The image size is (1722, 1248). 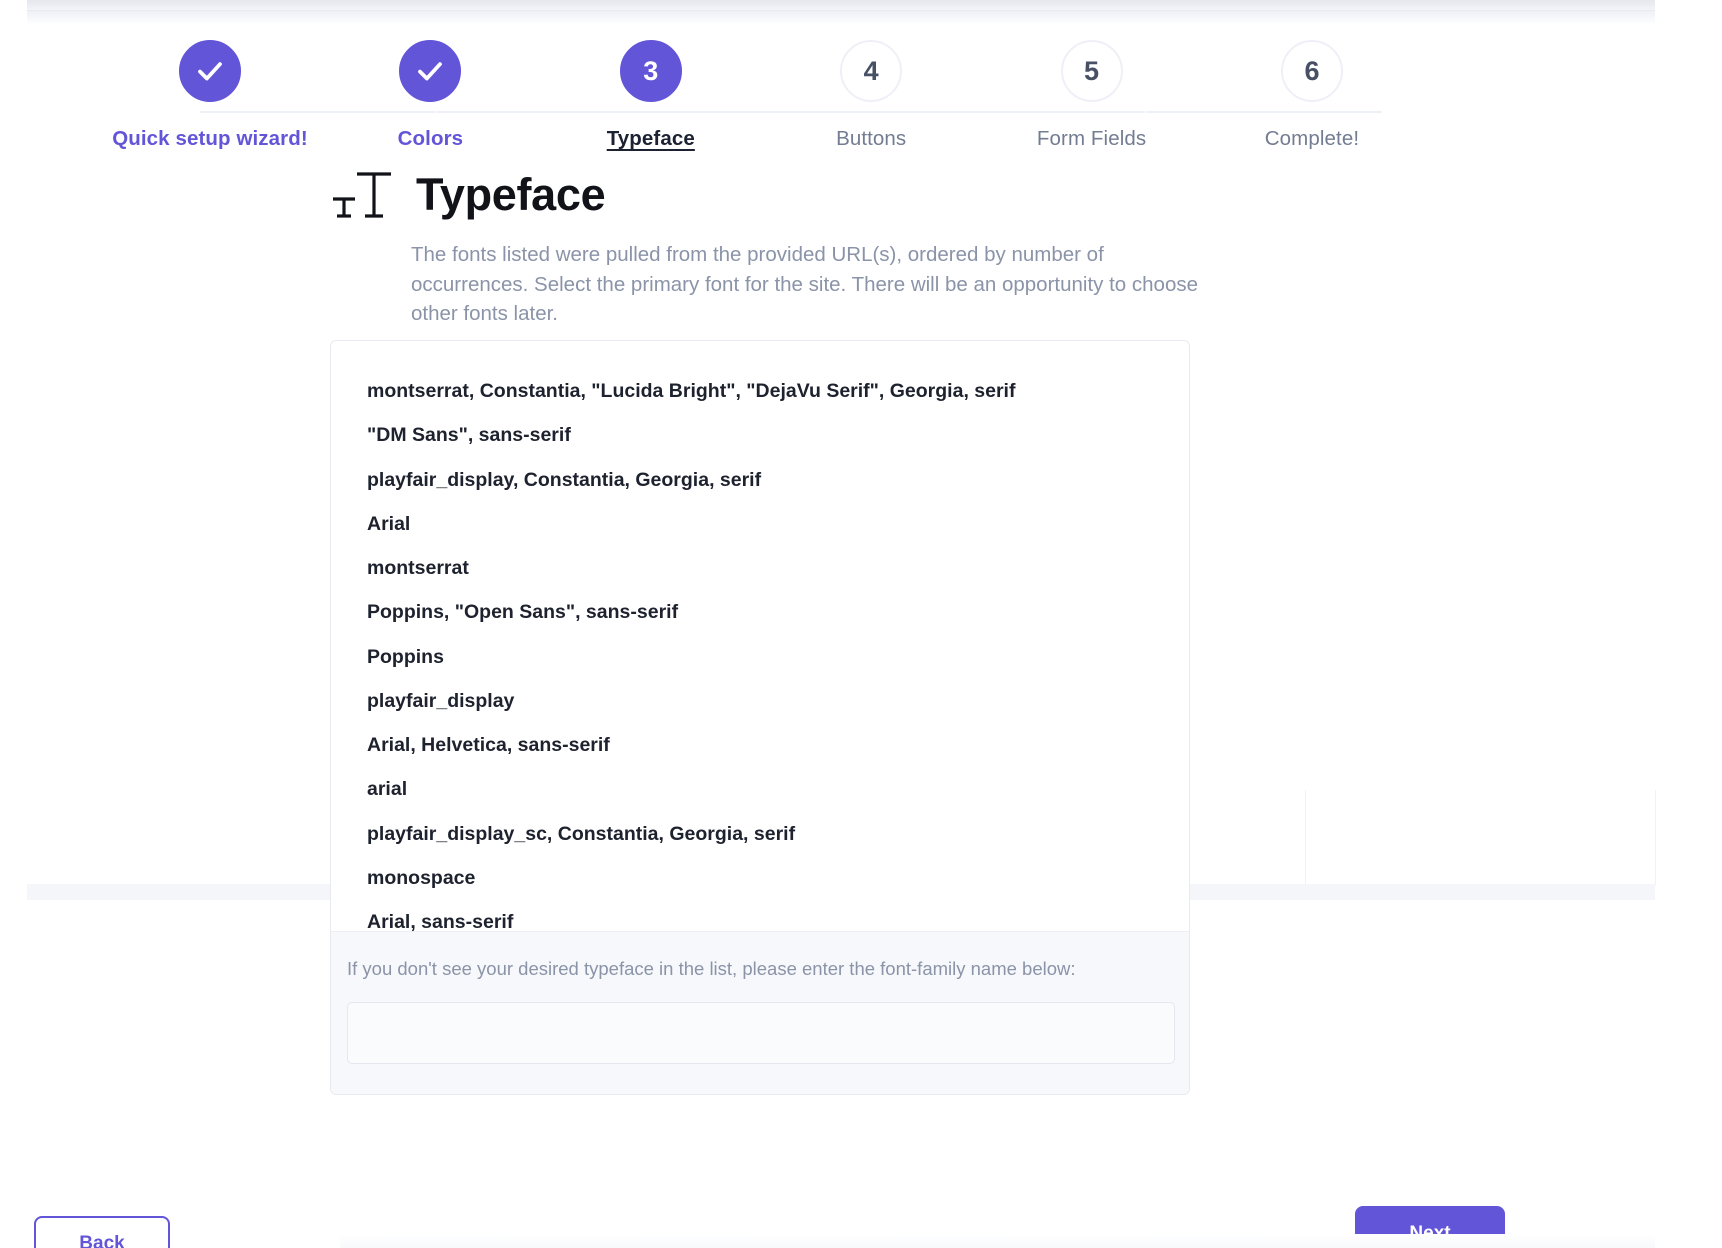 I want to click on step-3-circle: 3, so click(x=650, y=71).